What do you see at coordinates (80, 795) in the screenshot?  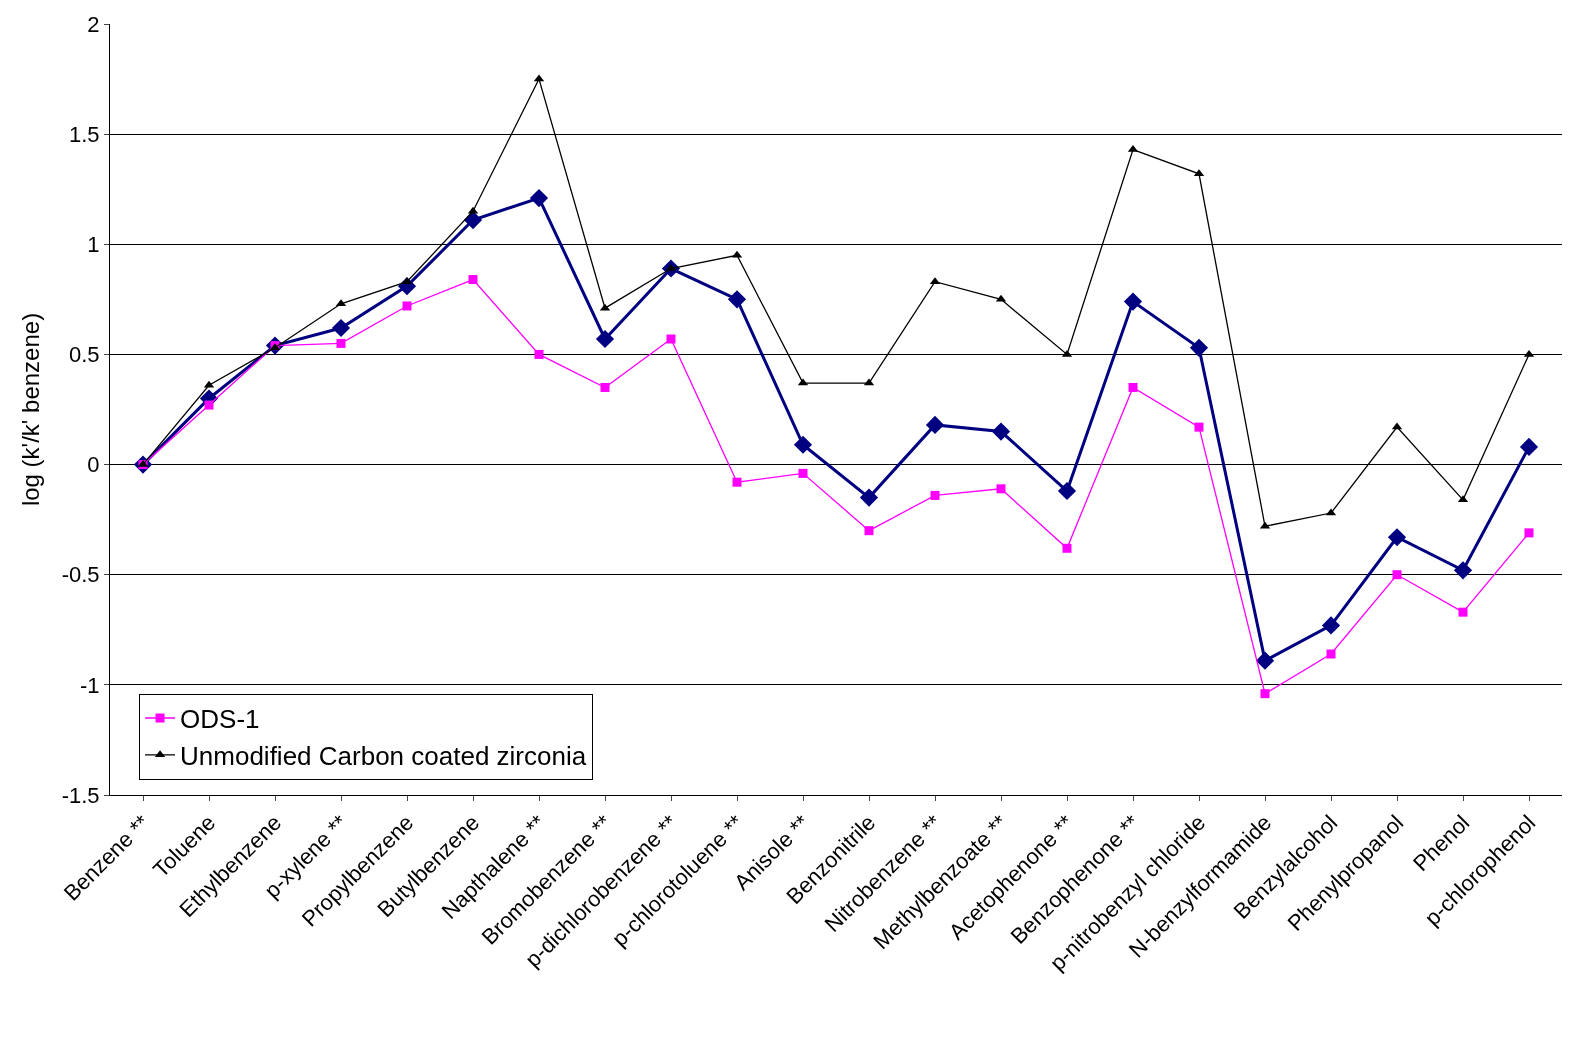 I see `y-tick-label: -1.5` at bounding box center [80, 795].